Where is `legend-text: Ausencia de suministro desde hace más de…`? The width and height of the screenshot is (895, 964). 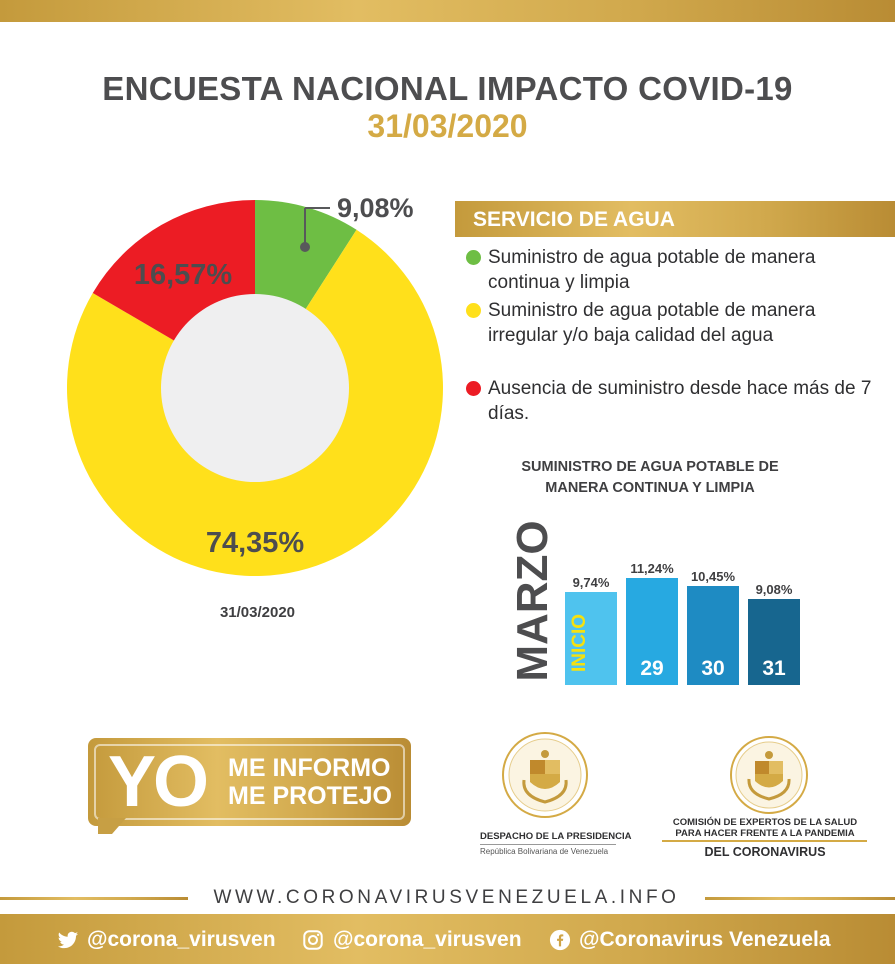
legend-text: Ausencia de suministro desde hace más de… is located at coordinates (680, 401).